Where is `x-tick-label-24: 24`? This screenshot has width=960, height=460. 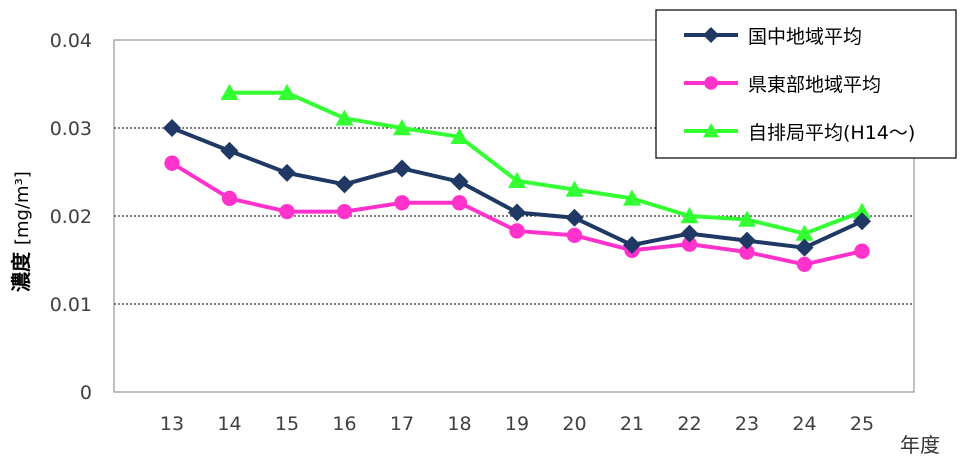 x-tick-label-24: 24 is located at coordinates (804, 424).